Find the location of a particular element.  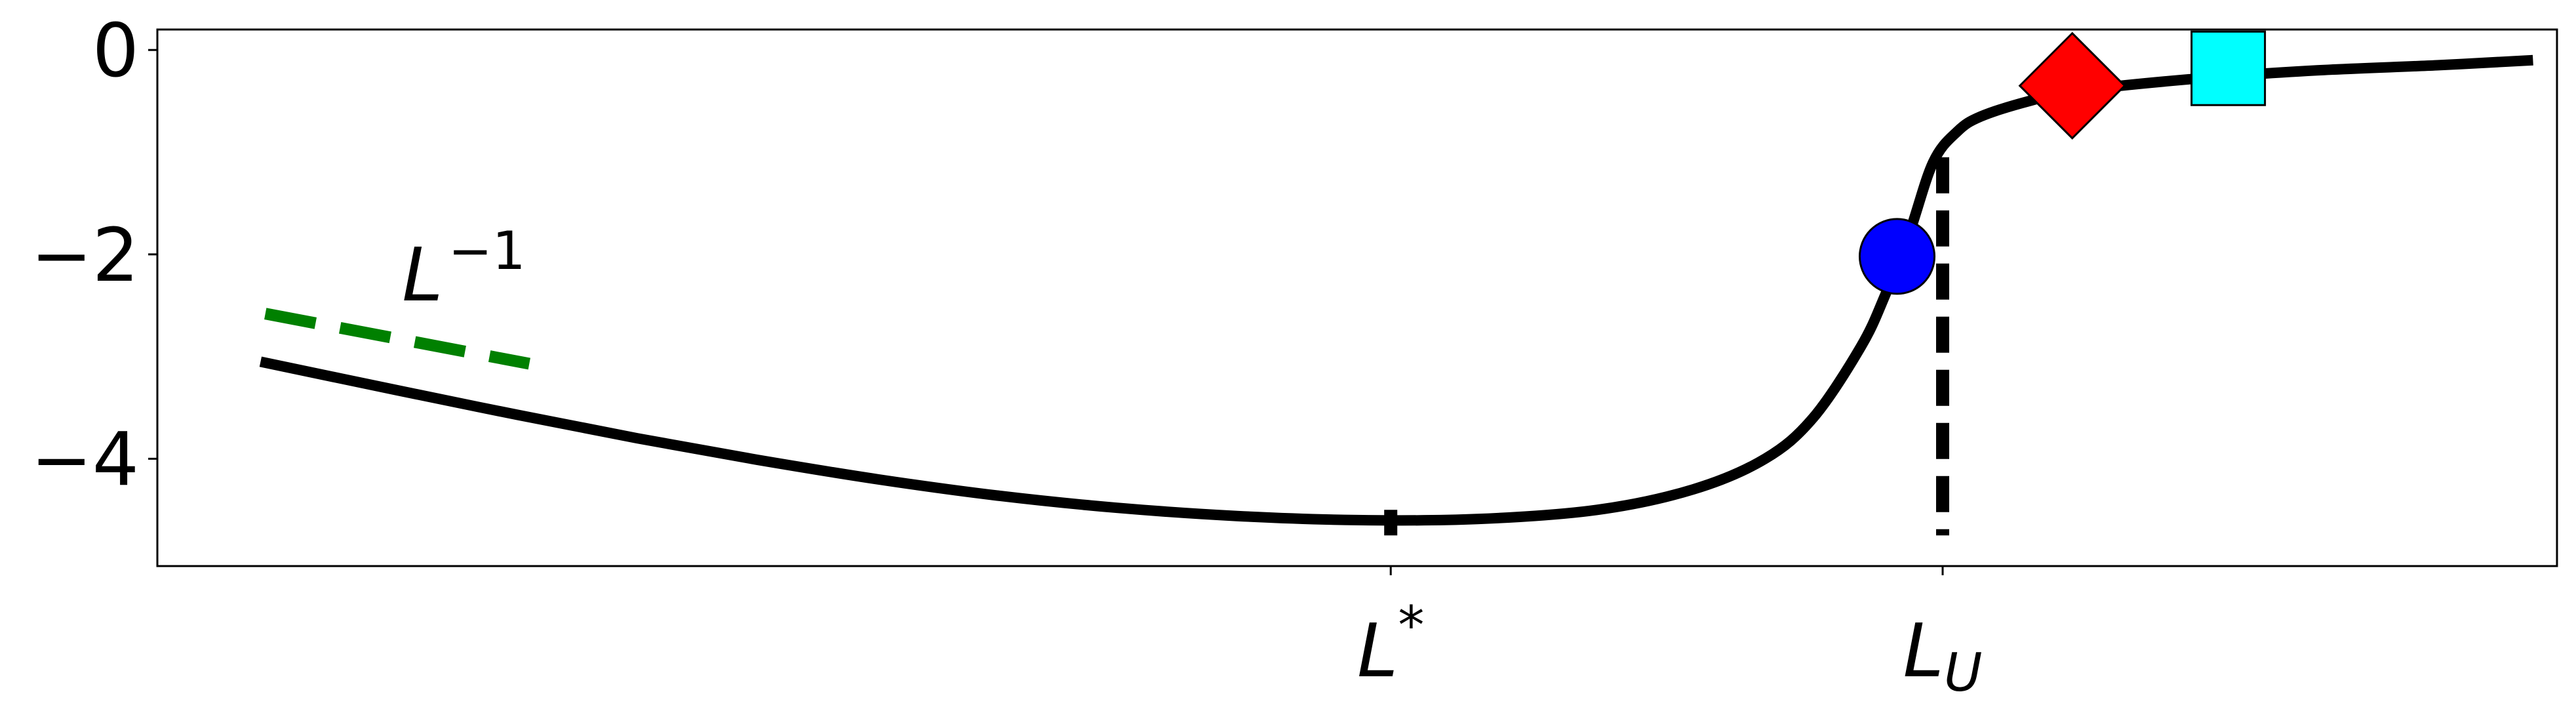

inverse-l-annotation: L −1 is located at coordinates (463, 269).